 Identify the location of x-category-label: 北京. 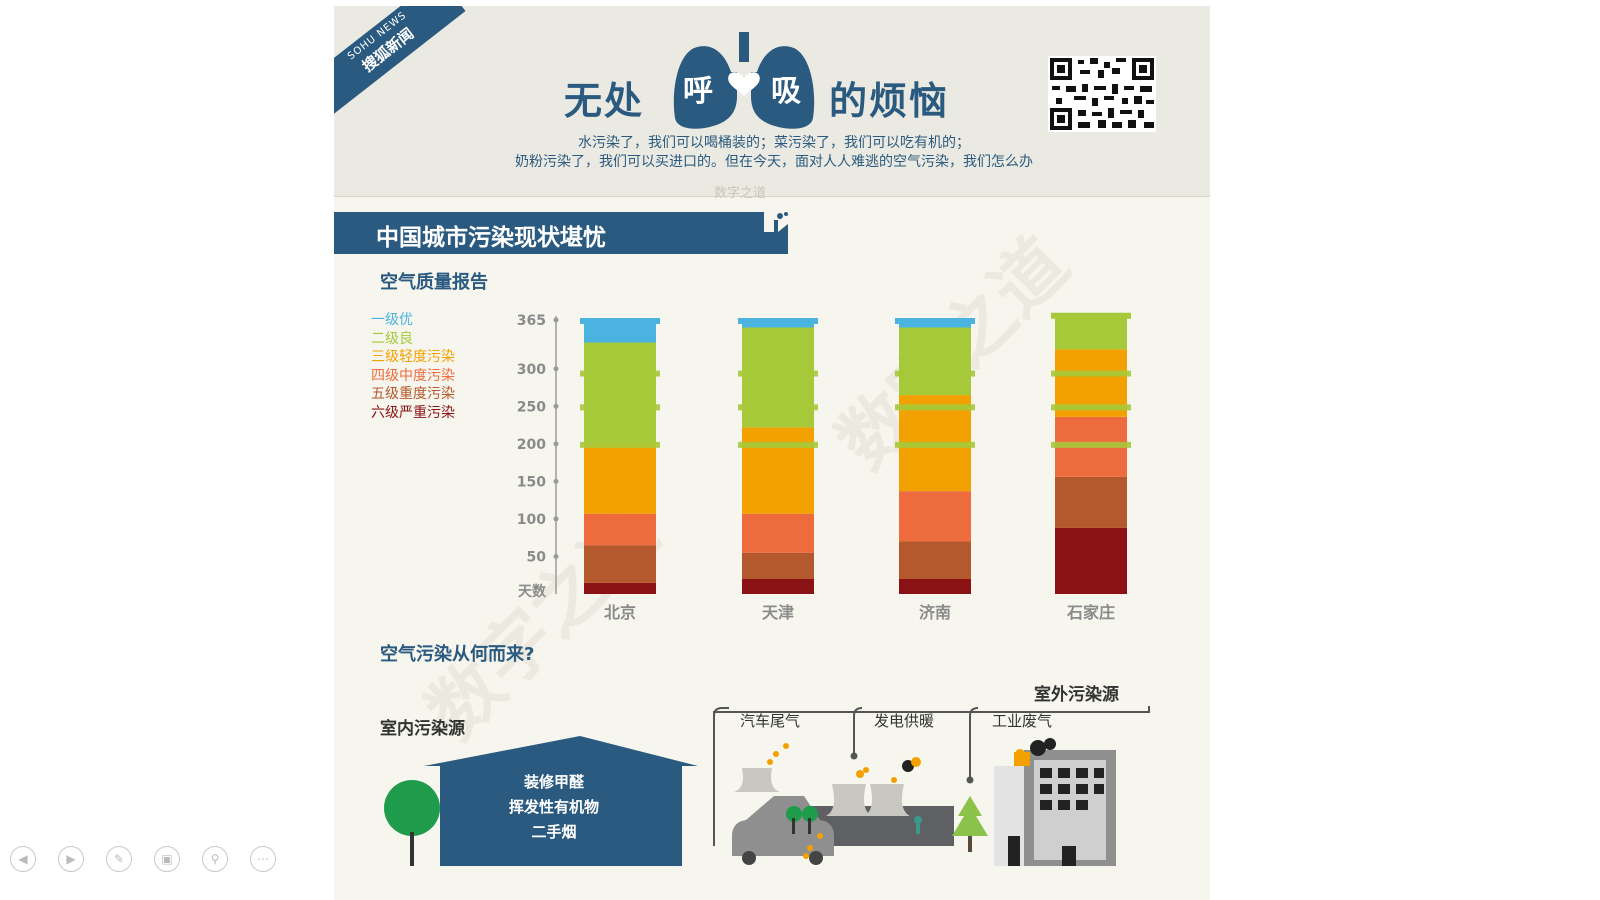
(620, 612).